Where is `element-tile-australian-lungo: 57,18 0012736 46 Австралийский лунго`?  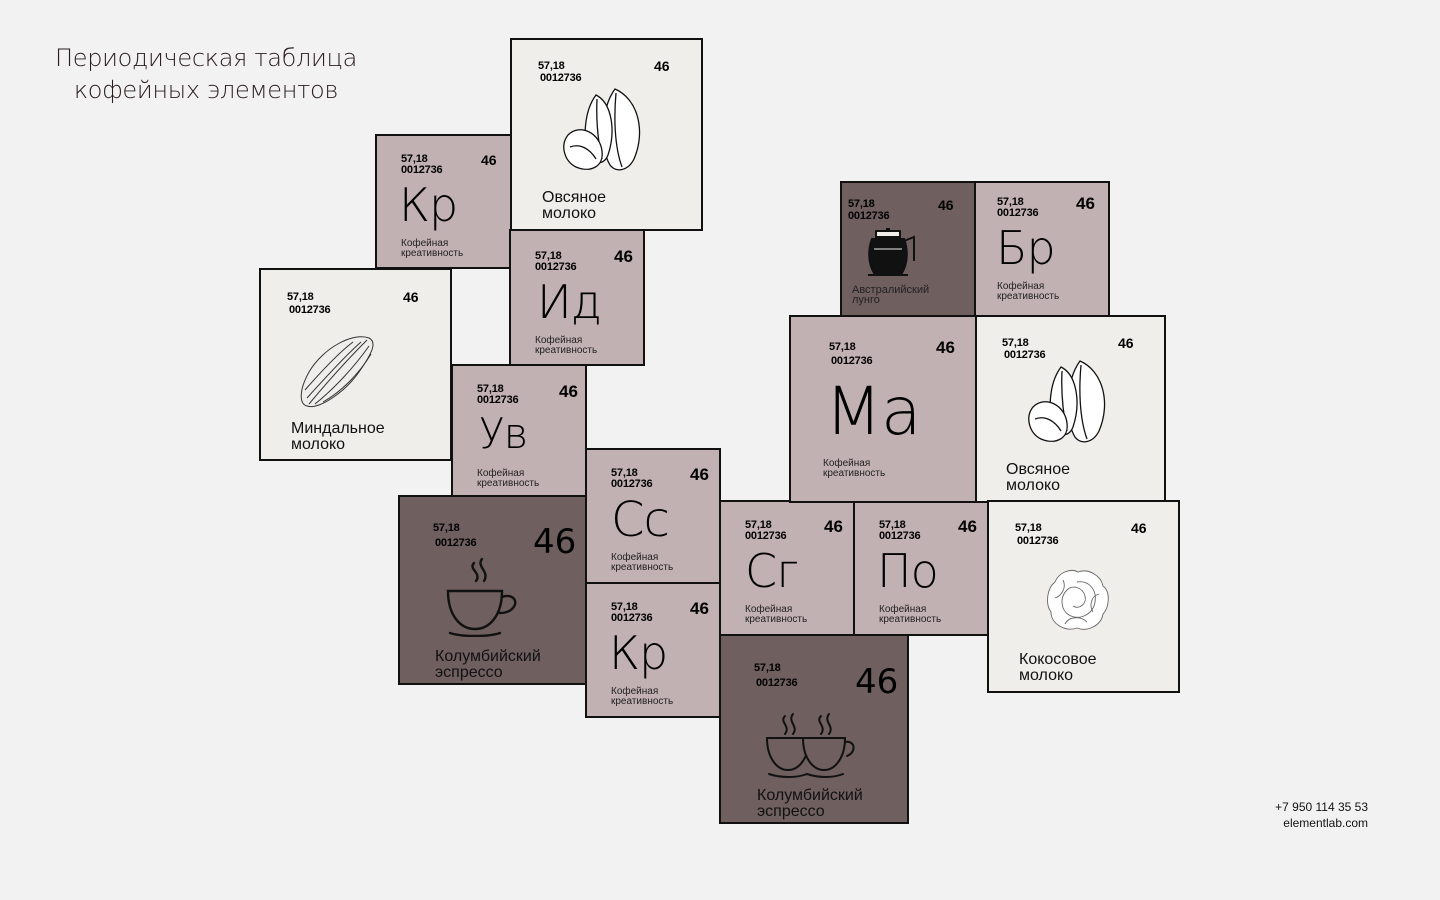 element-tile-australian-lungo: 57,18 0012736 46 Австралийский лунго is located at coordinates (908, 249).